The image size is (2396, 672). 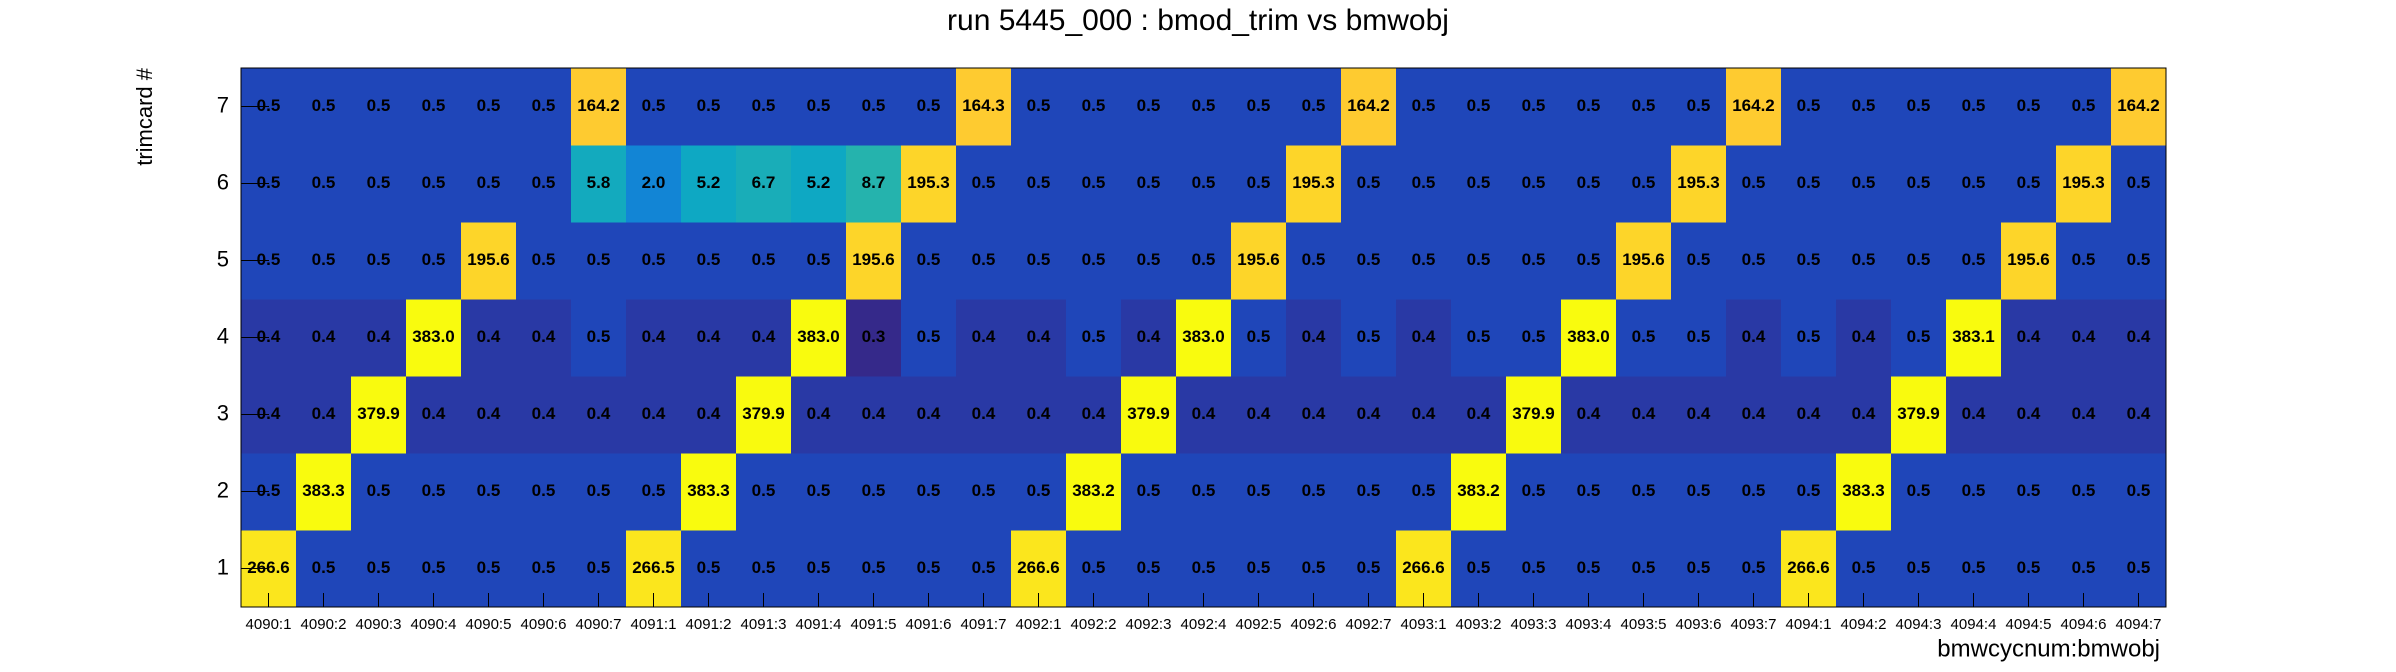 I want to click on x-tick-label: 4094:5, so click(x=2029, y=624).